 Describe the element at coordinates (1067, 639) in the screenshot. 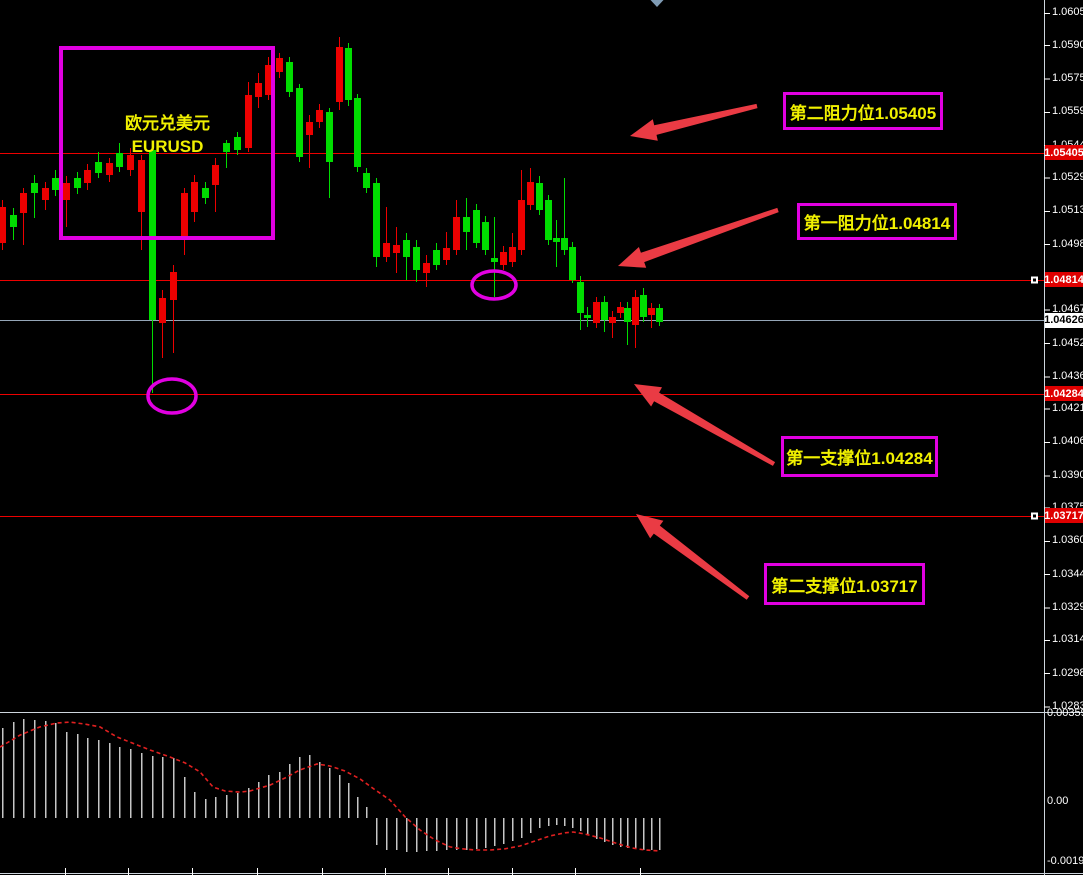

I see `axis-tick-label: 1.03140` at that location.